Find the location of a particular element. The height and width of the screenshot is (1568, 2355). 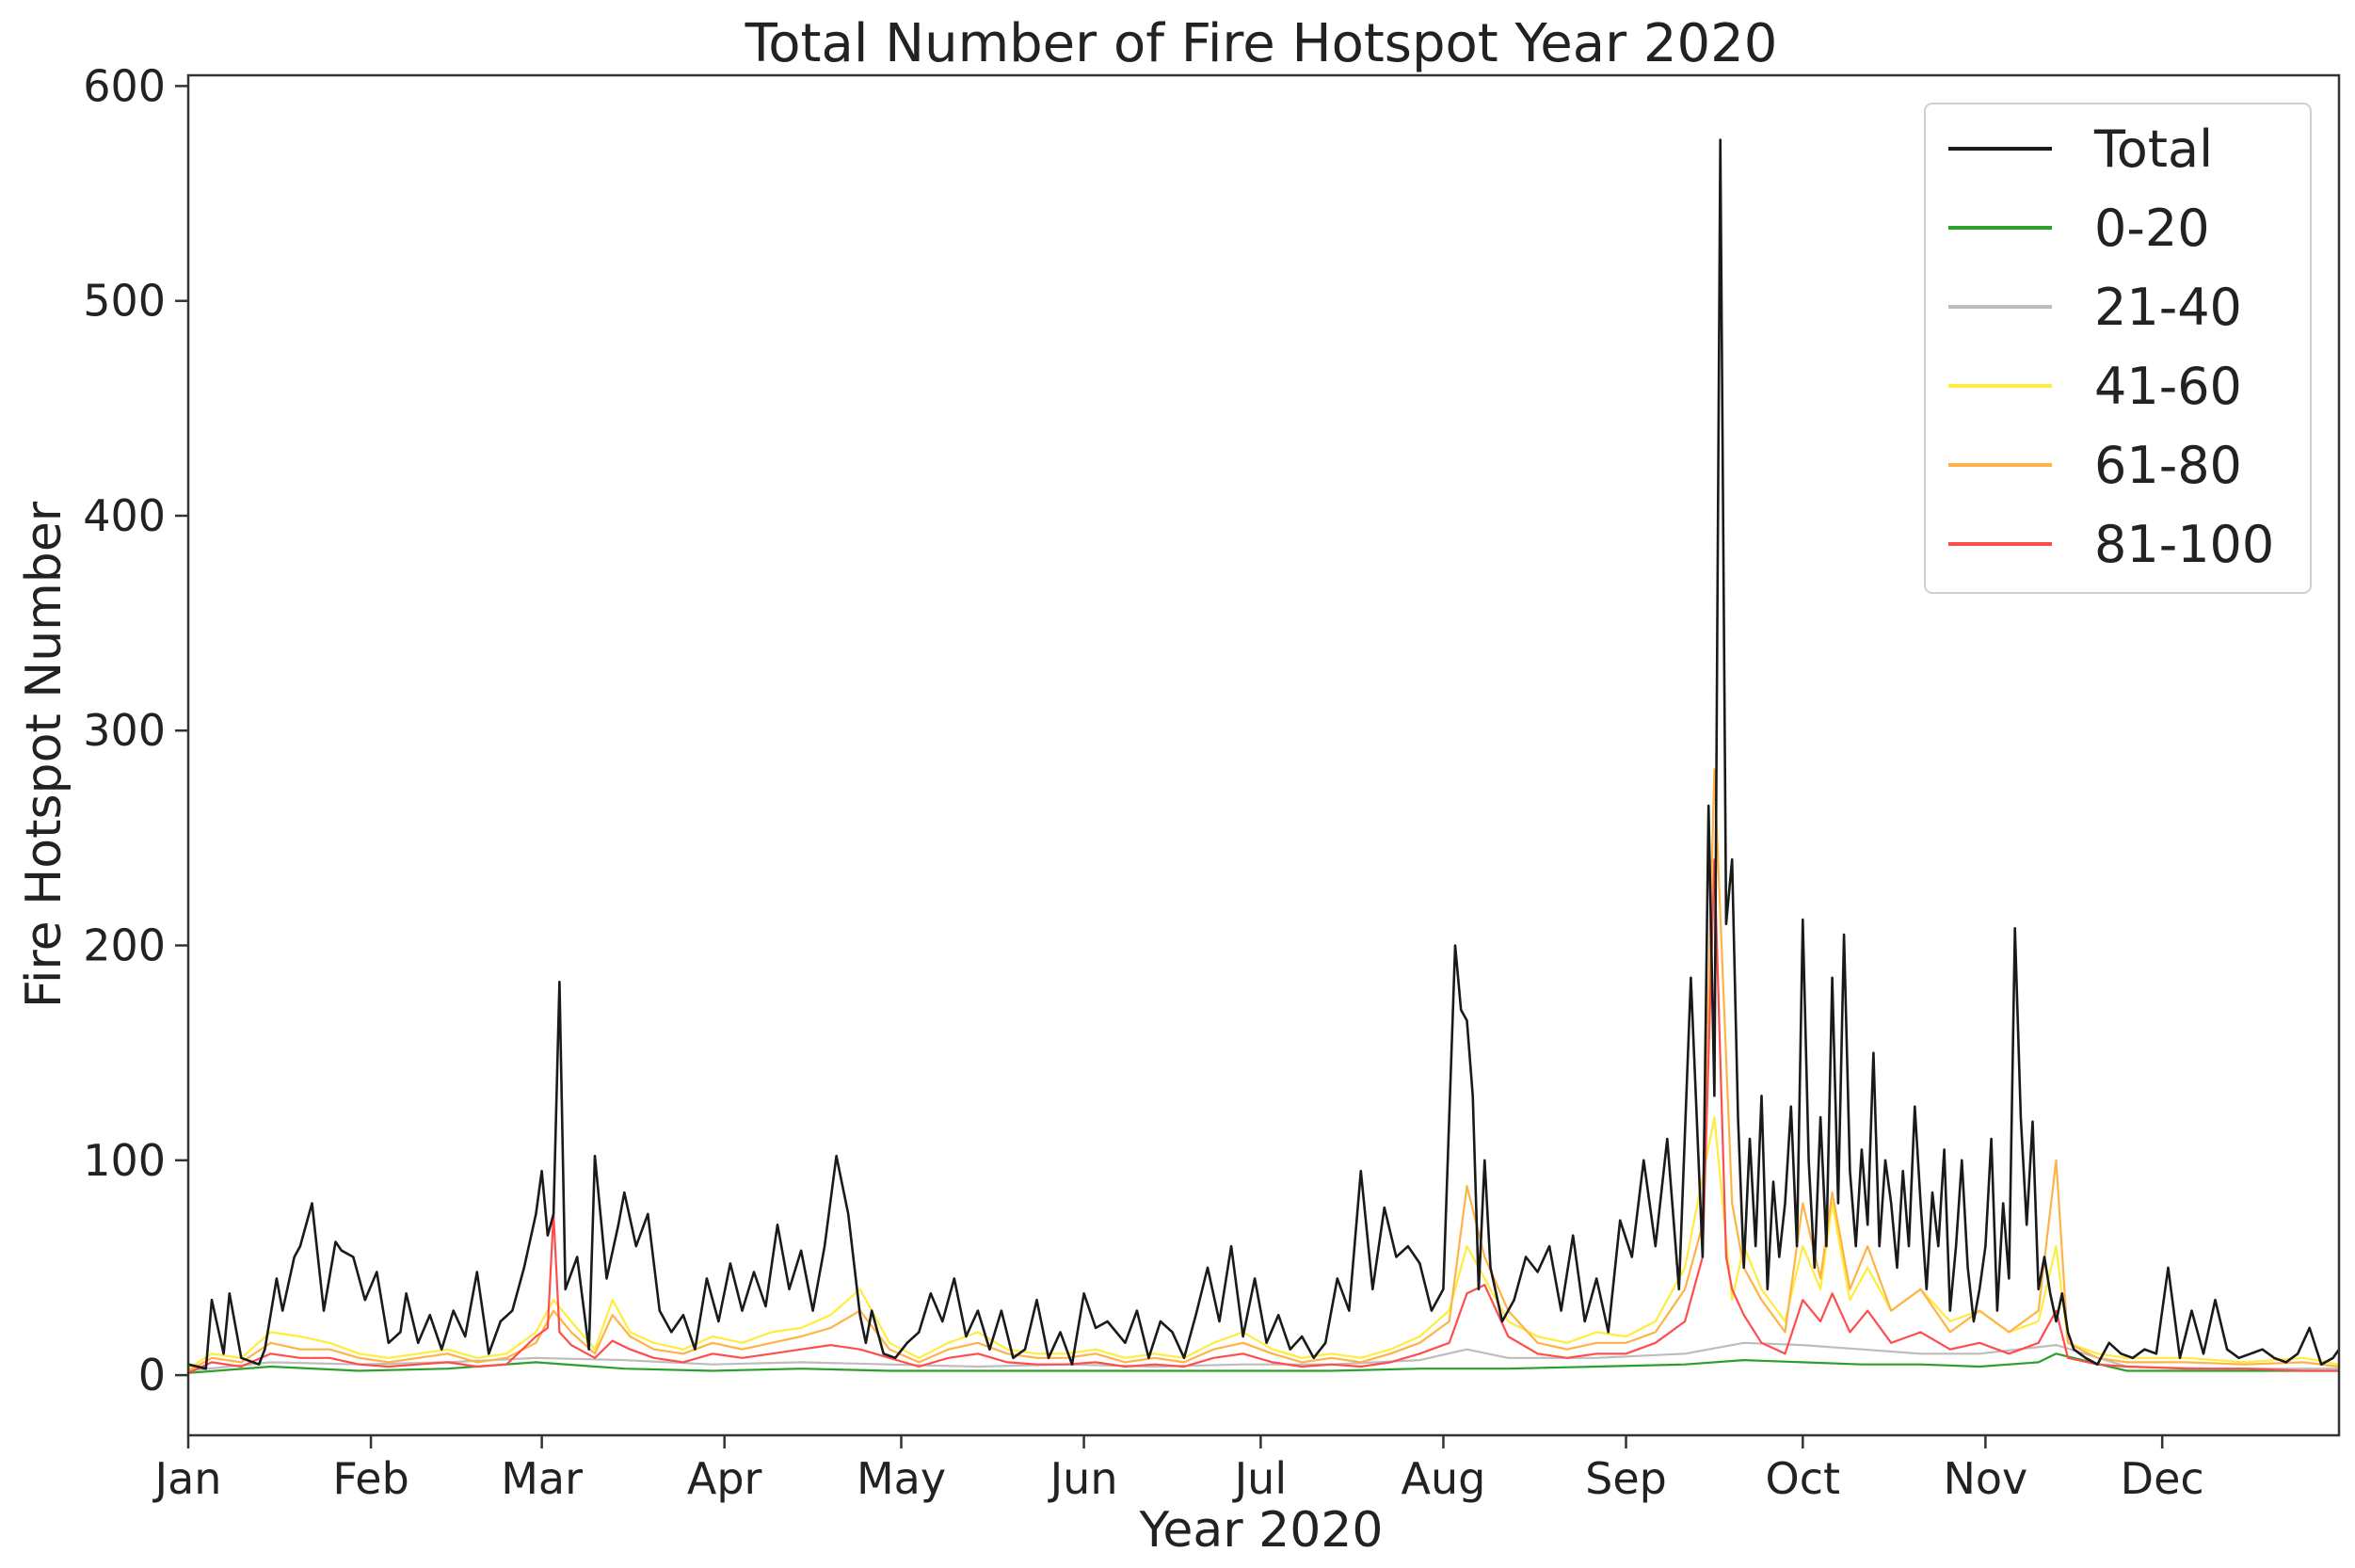

y-axis: 0 100 200 300 400 500 600 is located at coordinates (135, 730).